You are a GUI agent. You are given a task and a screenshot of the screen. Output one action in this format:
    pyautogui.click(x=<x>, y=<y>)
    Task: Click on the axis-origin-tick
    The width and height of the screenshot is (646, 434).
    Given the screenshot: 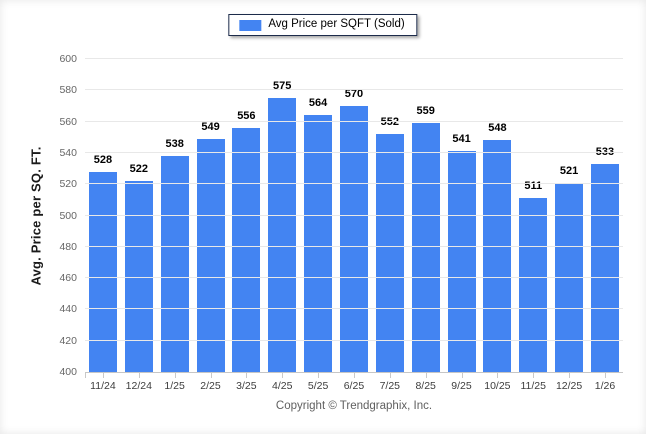 What is the action you would take?
    pyautogui.click(x=85, y=375)
    